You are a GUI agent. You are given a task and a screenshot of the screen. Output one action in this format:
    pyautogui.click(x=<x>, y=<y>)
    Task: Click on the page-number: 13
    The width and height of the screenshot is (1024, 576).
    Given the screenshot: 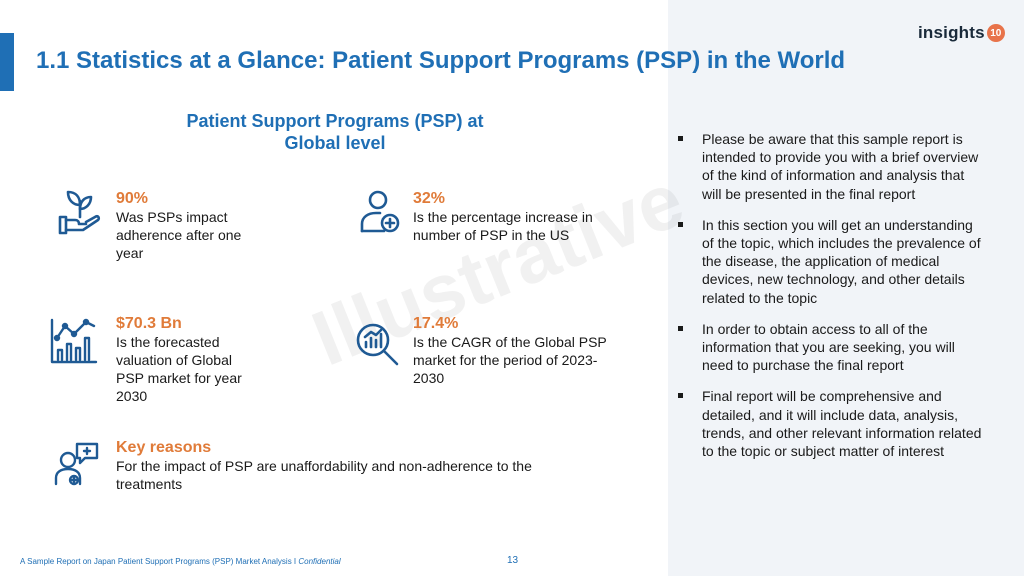 What is the action you would take?
    pyautogui.click(x=513, y=560)
    